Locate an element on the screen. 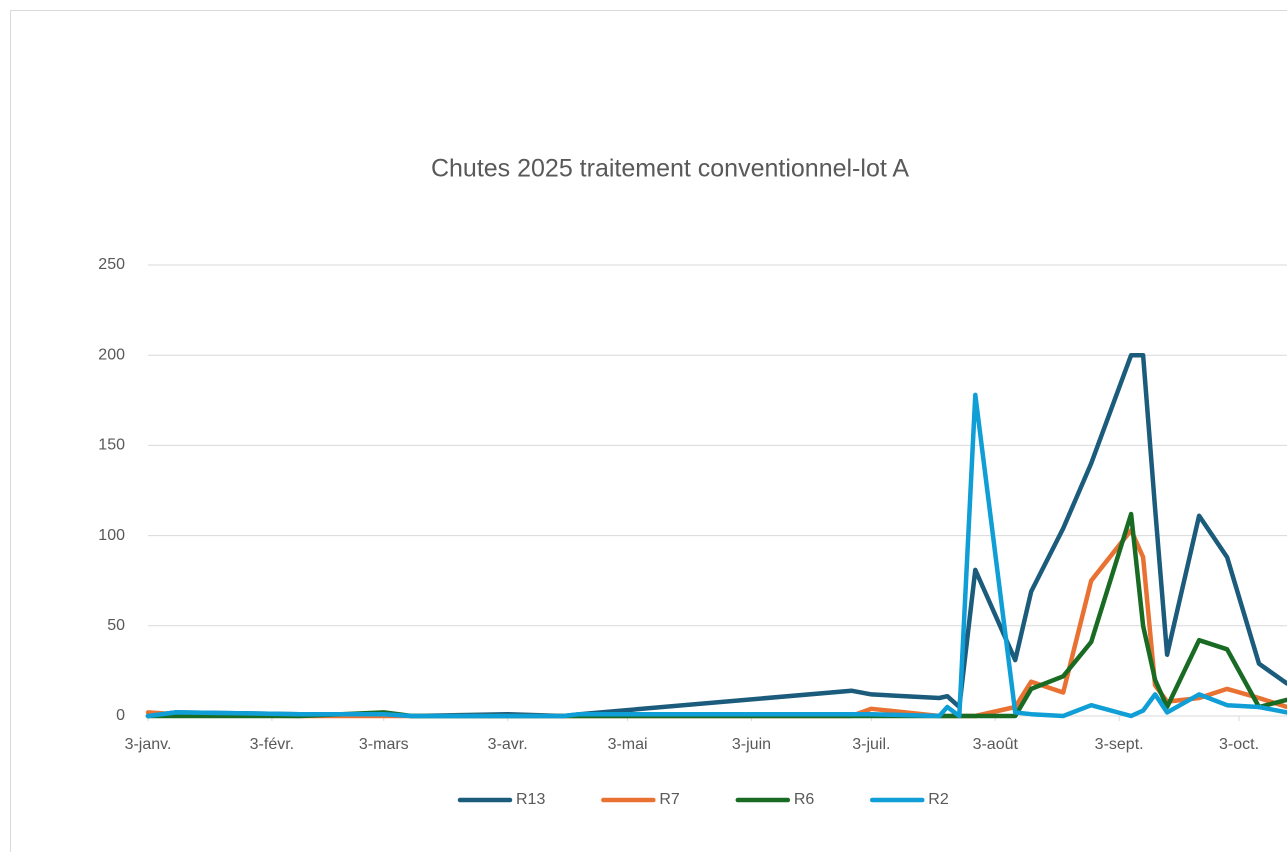 The width and height of the screenshot is (1287, 852). x-tick-label: 3-mai is located at coordinates (628, 744).